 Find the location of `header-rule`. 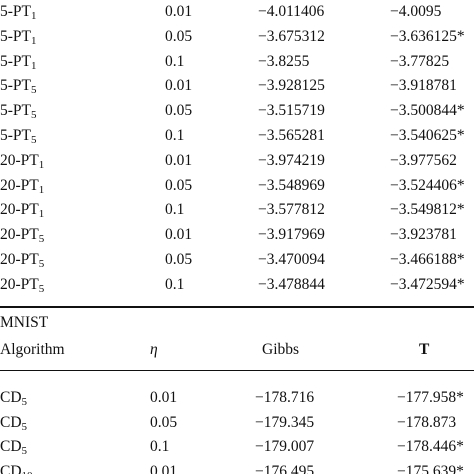

header-rule is located at coordinates (237, 370).